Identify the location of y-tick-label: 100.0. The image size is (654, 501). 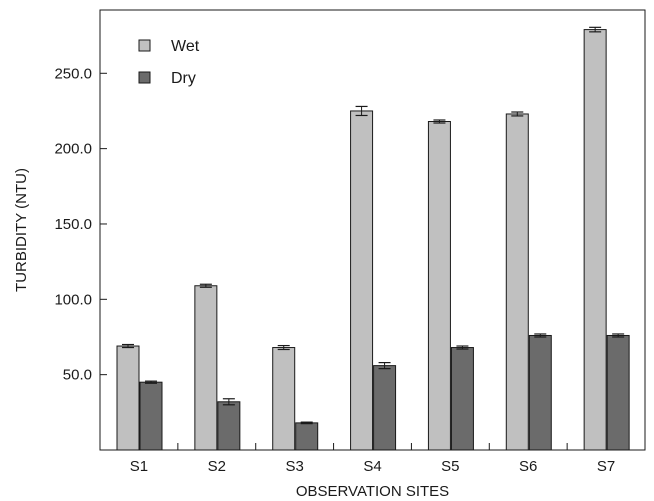
(73, 299).